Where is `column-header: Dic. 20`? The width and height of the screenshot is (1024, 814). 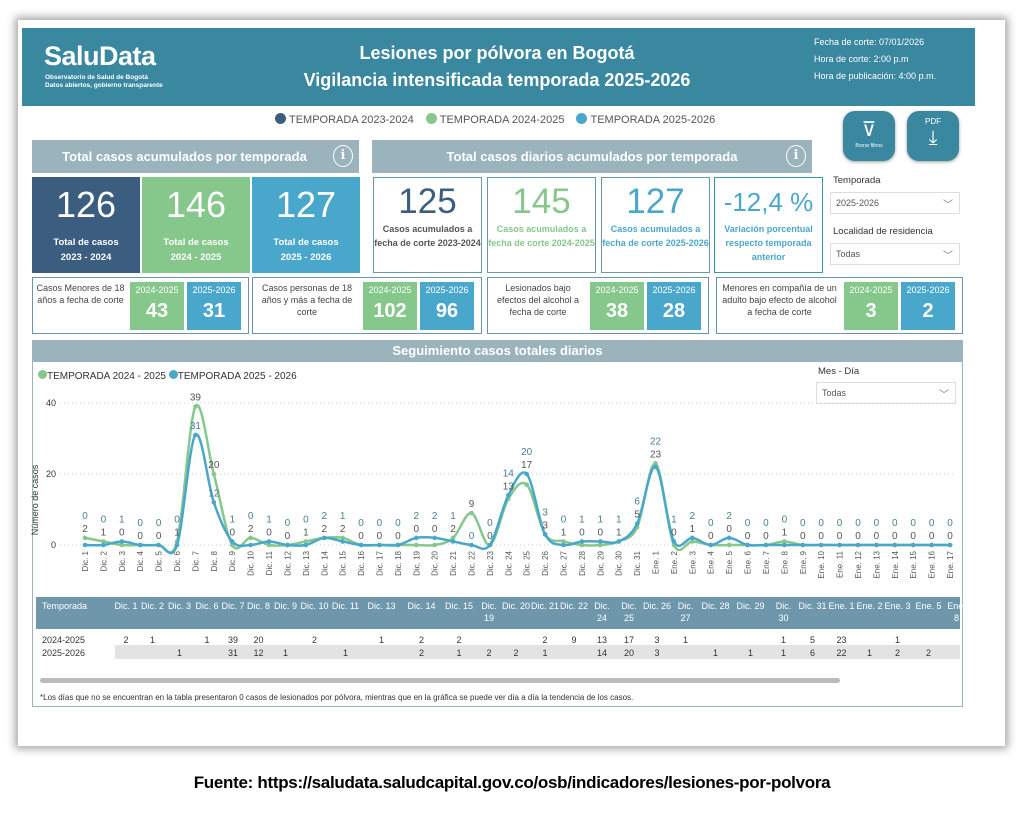 column-header: Dic. 20 is located at coordinates (516, 606).